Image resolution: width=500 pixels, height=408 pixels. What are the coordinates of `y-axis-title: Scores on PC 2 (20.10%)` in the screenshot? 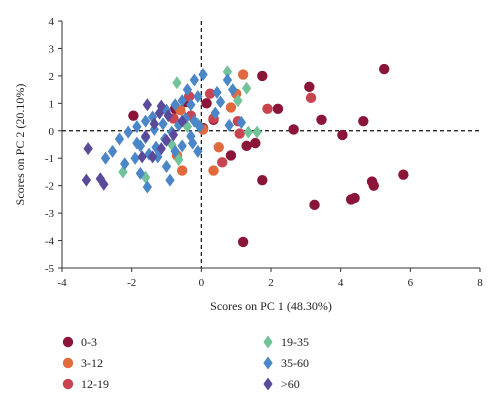 It's located at (20, 145).